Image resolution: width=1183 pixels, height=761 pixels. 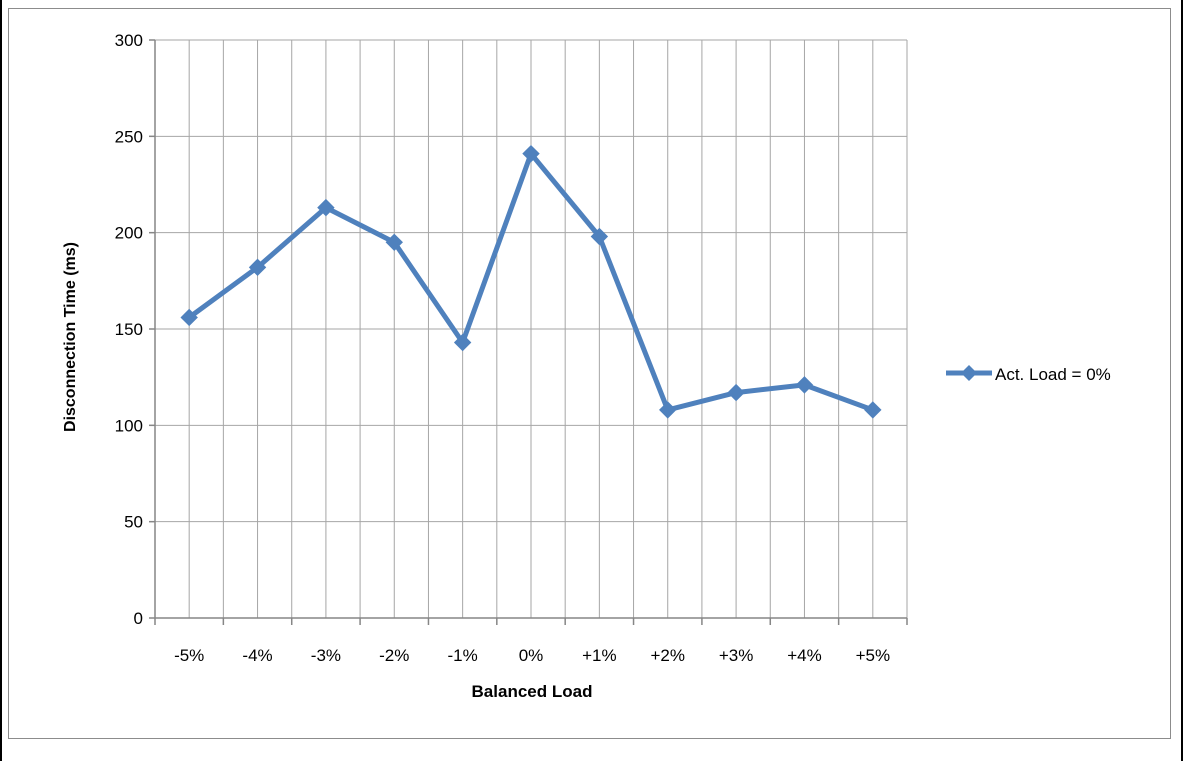 I want to click on x-tick-label: -2%, so click(x=394, y=655).